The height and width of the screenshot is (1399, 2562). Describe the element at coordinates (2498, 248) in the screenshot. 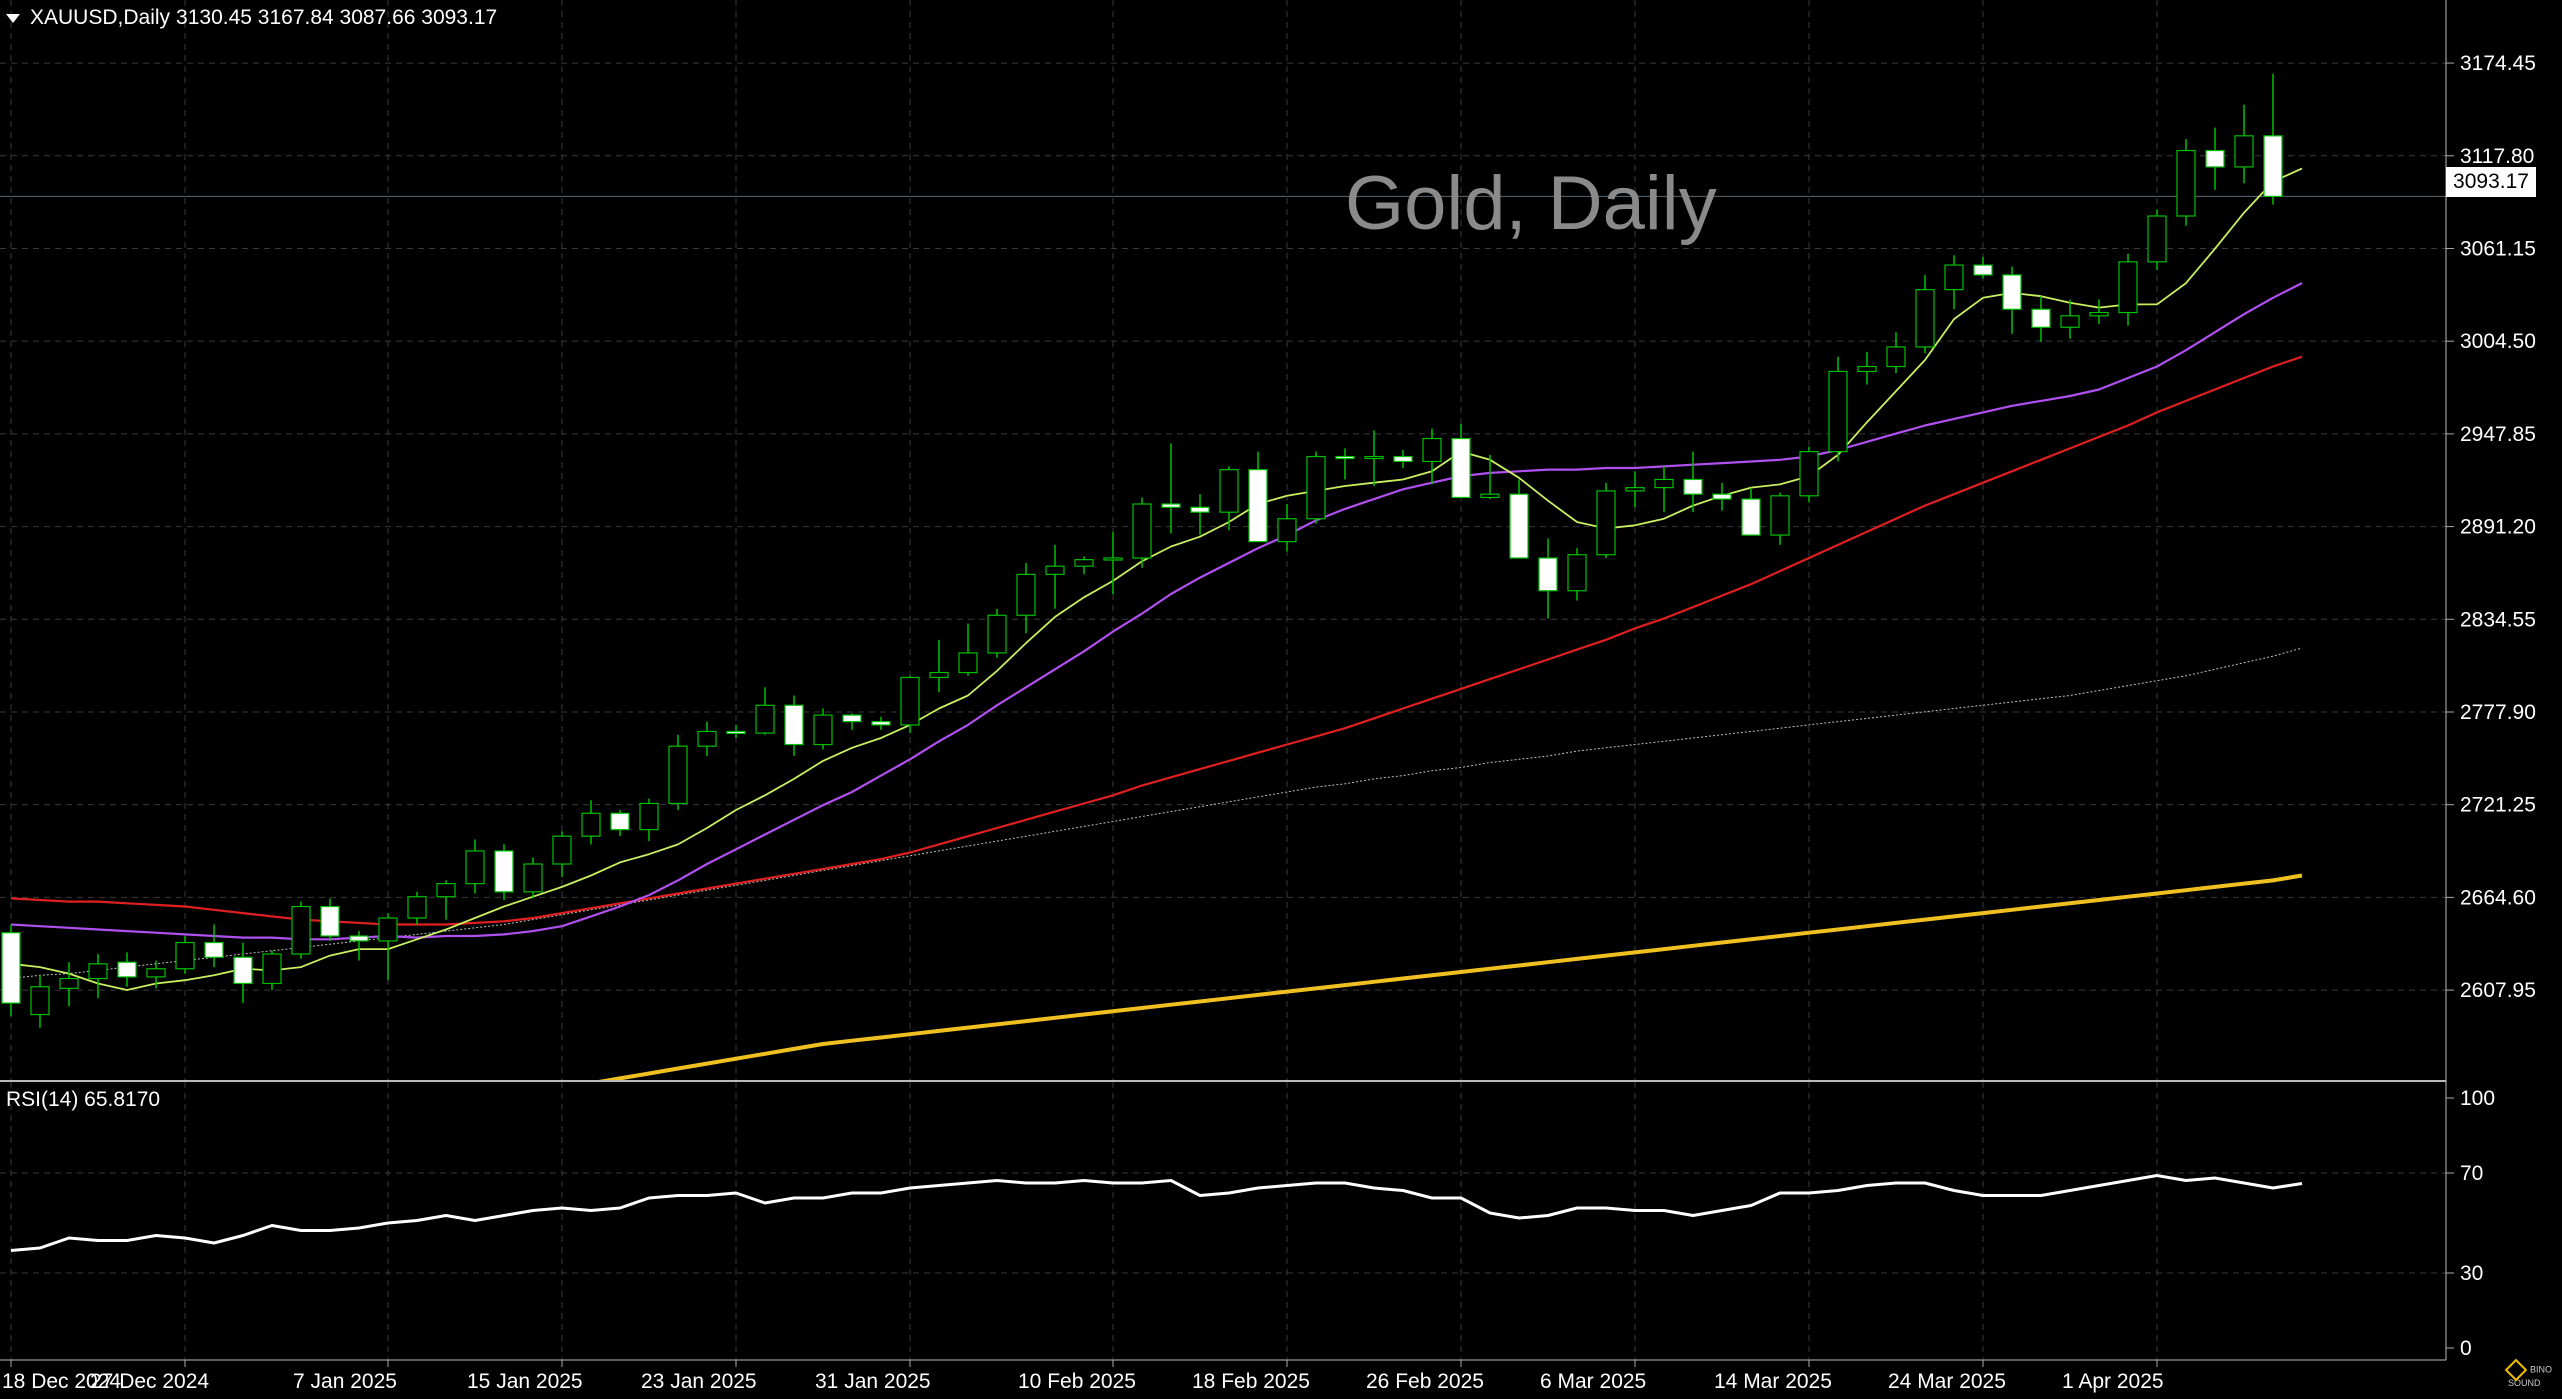

I see `y-tick-label: 3061.15` at that location.